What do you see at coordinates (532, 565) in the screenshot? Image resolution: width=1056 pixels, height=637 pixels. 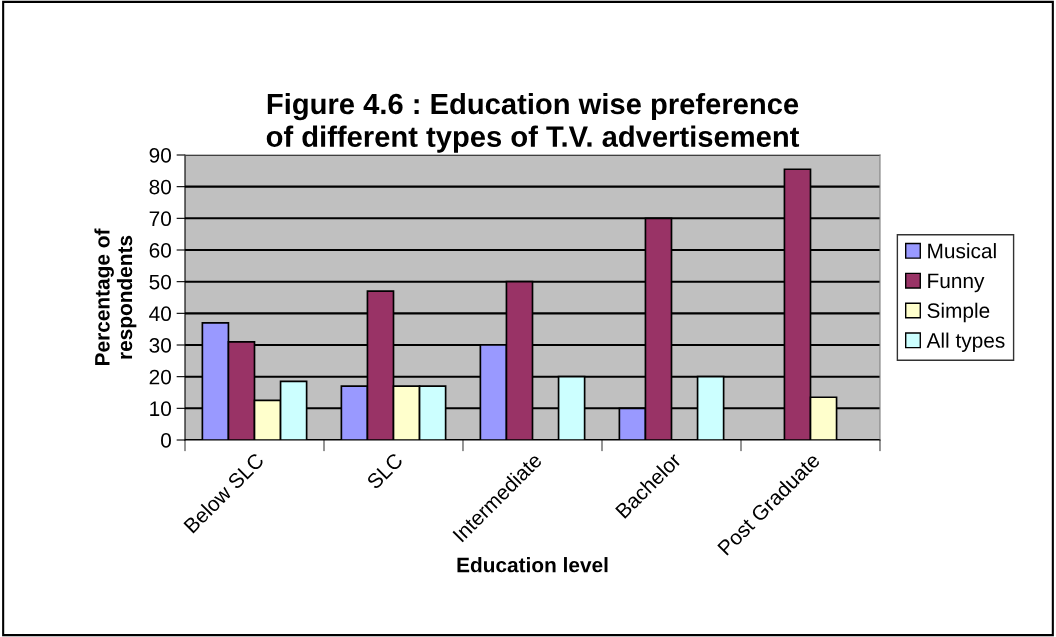 I see `x-axis-title: Education level` at bounding box center [532, 565].